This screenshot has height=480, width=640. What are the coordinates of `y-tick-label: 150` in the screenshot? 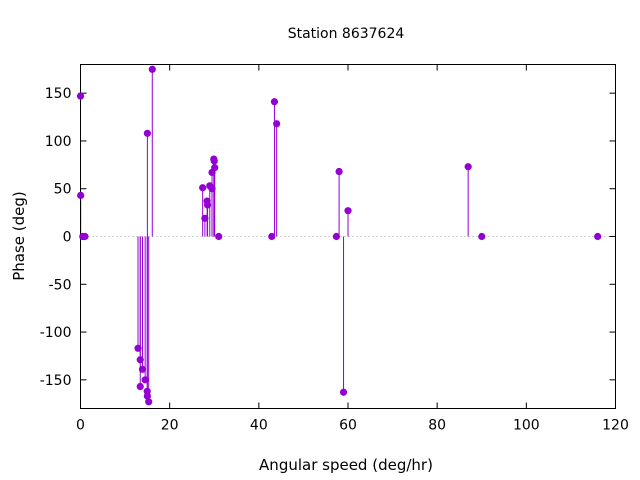 It's located at (58, 94).